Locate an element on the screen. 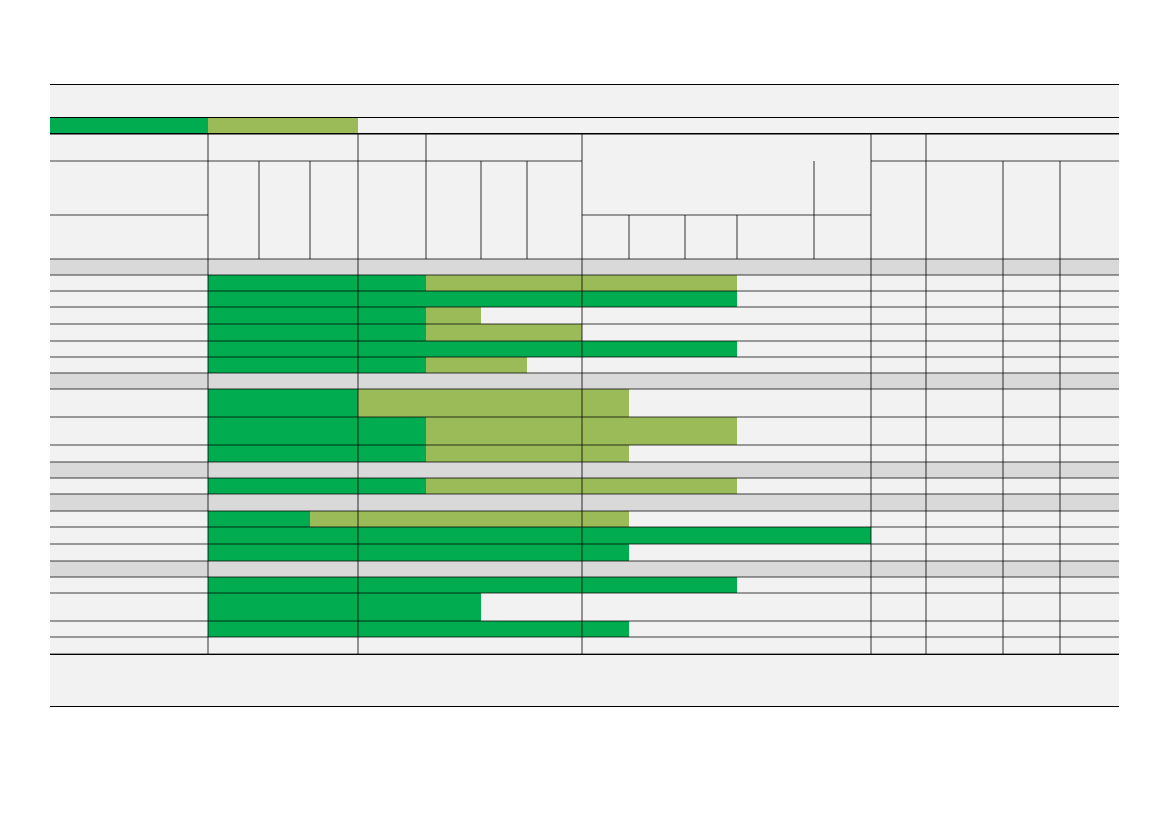 The height and width of the screenshot is (827, 1169). footnote-band is located at coordinates (584, 680).